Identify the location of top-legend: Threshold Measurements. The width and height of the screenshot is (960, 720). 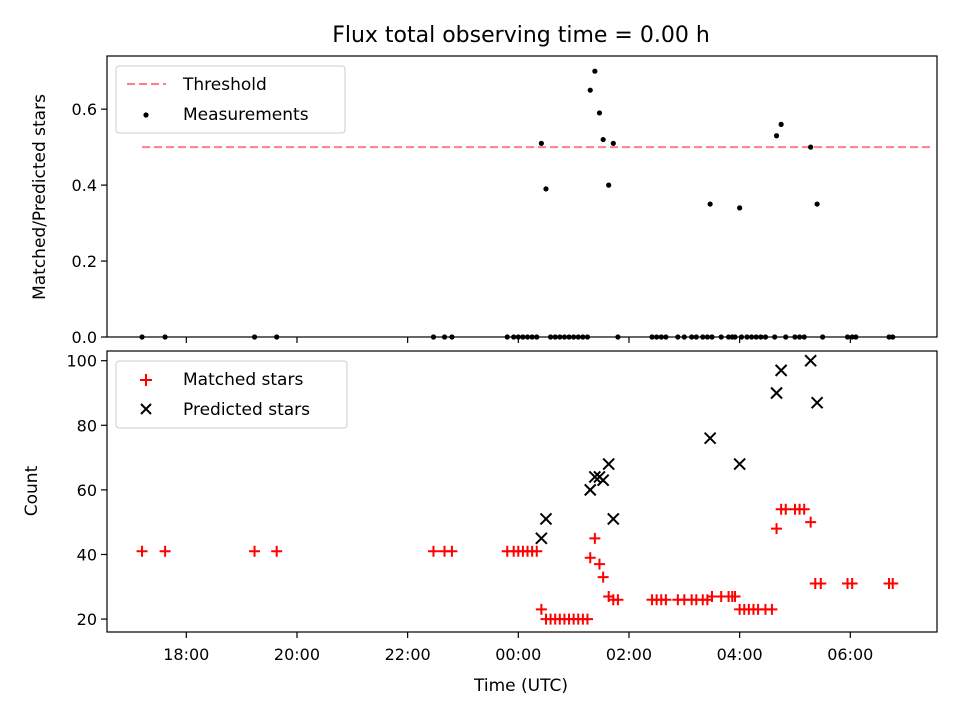
(230, 99).